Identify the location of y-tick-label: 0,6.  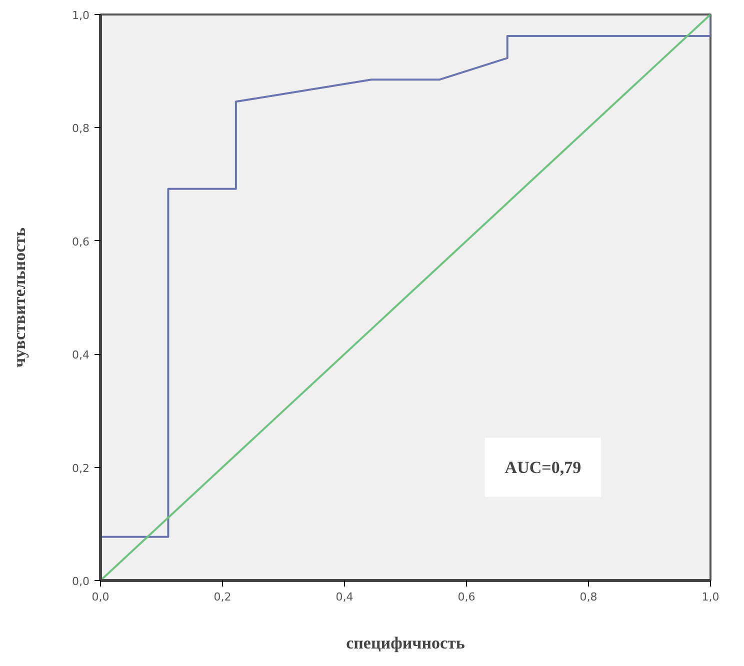
(81, 241).